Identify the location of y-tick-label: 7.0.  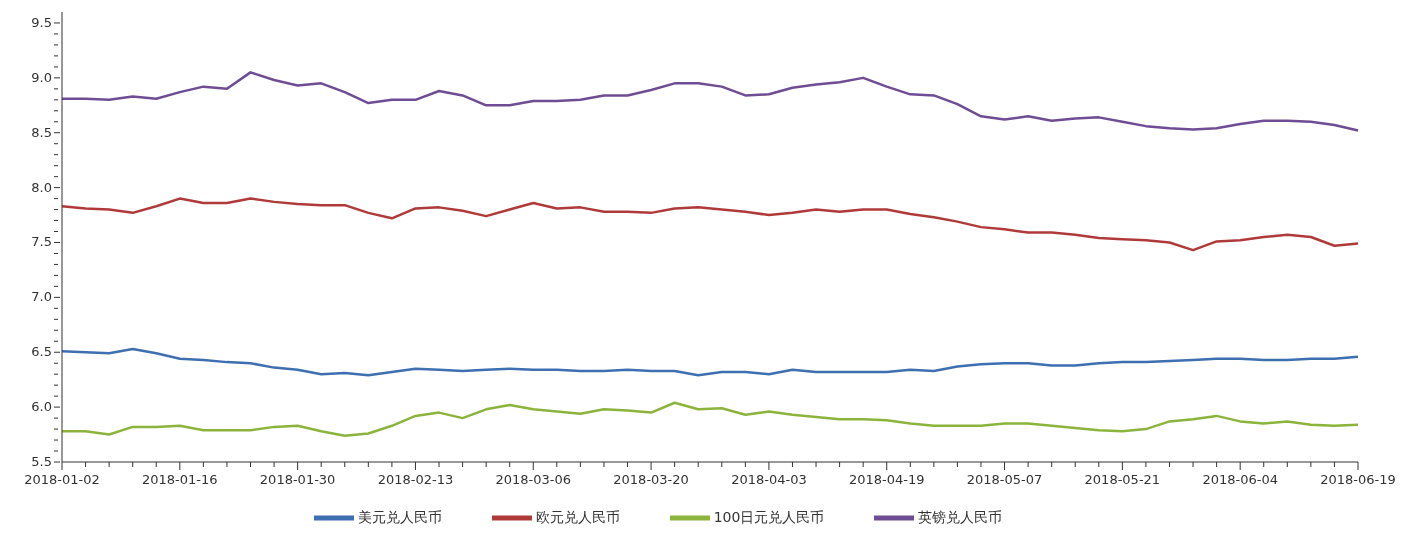
(41, 297).